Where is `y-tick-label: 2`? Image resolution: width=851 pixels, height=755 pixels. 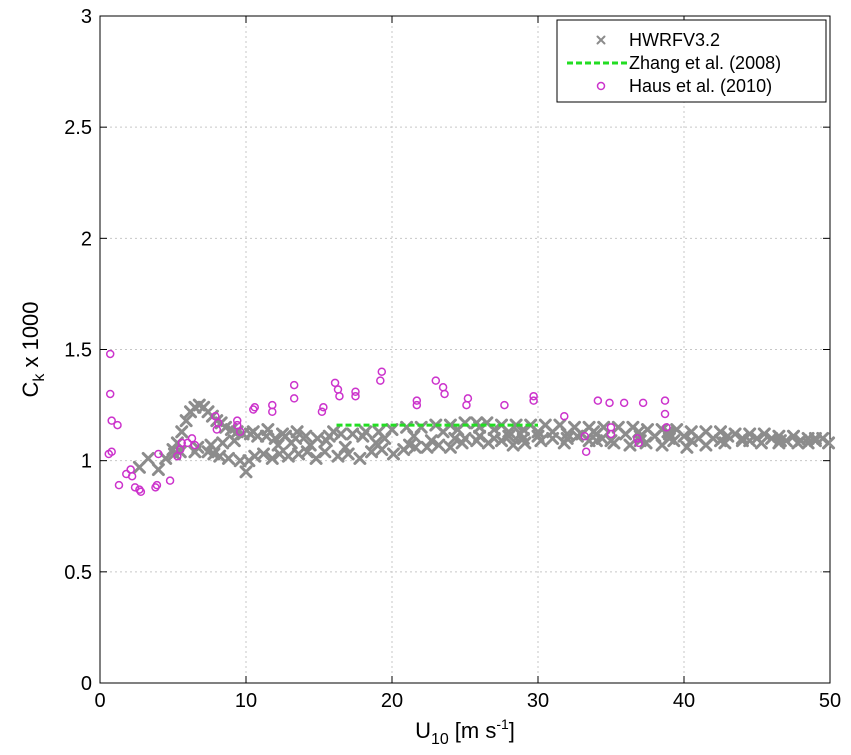
y-tick-label: 2 is located at coordinates (86, 239).